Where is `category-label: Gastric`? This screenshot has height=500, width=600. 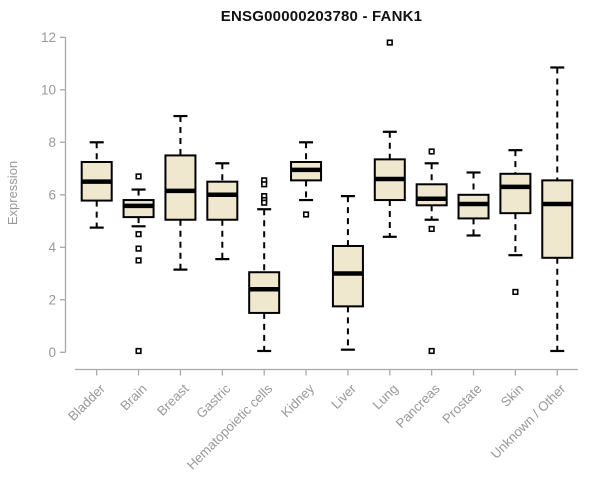
category-label: Gastric is located at coordinates (213, 401).